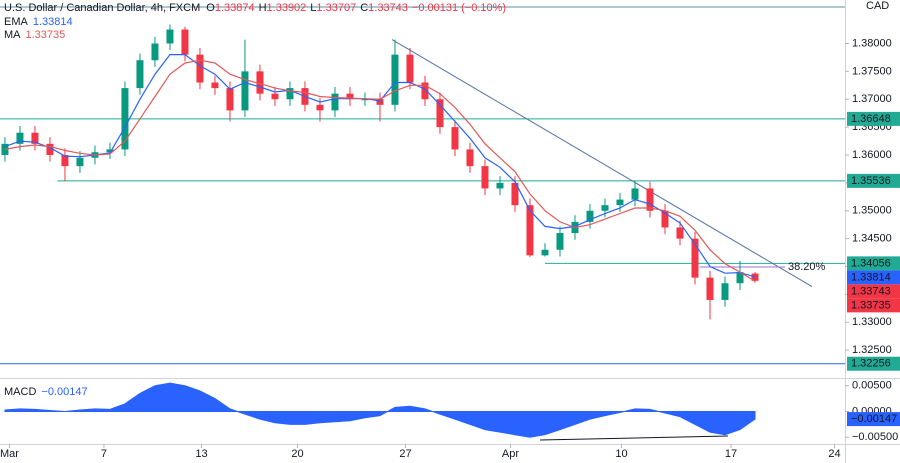 This screenshot has width=900, height=463. What do you see at coordinates (313, 8) in the screenshot?
I see `ohlc-key: L` at bounding box center [313, 8].